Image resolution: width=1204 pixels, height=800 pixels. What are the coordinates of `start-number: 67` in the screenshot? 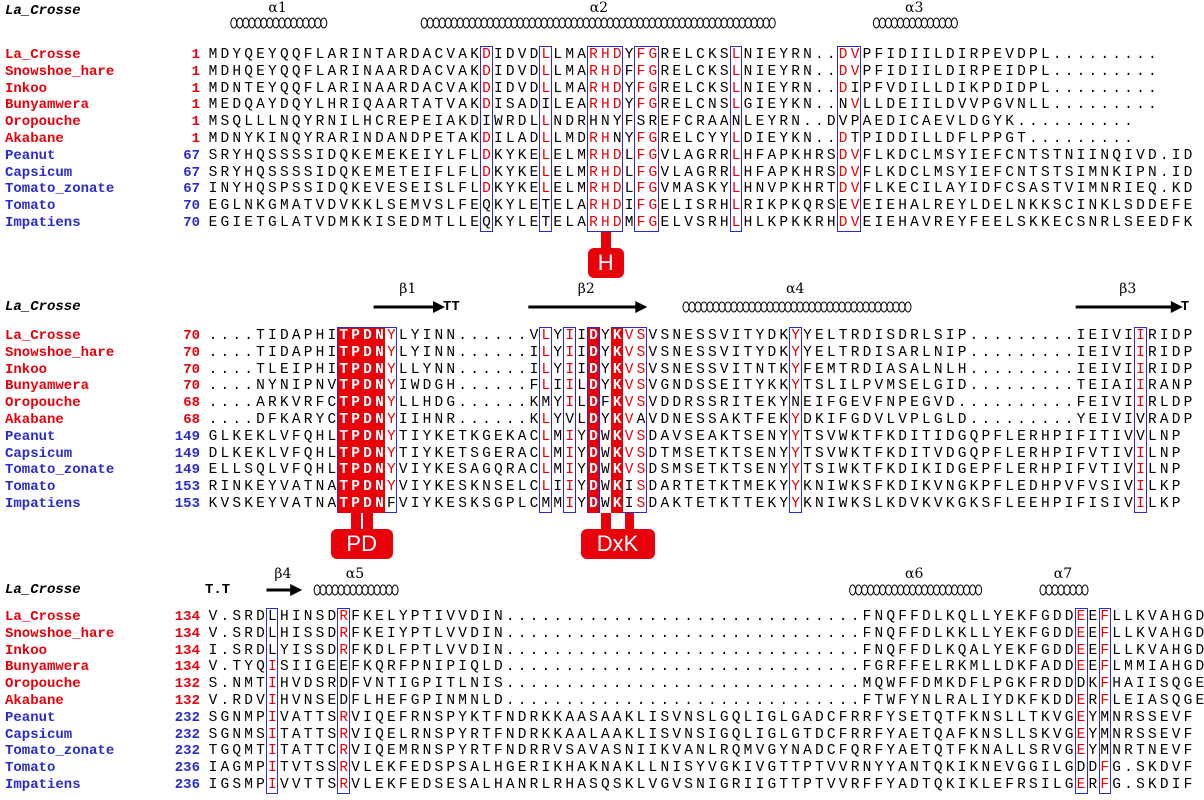 It's located at (191, 155).